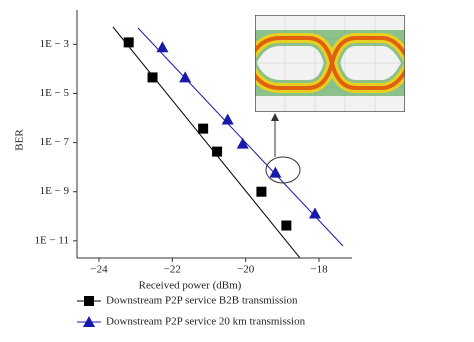 The width and height of the screenshot is (474, 342). I want to click on eye-diagram-inset, so click(330, 63).